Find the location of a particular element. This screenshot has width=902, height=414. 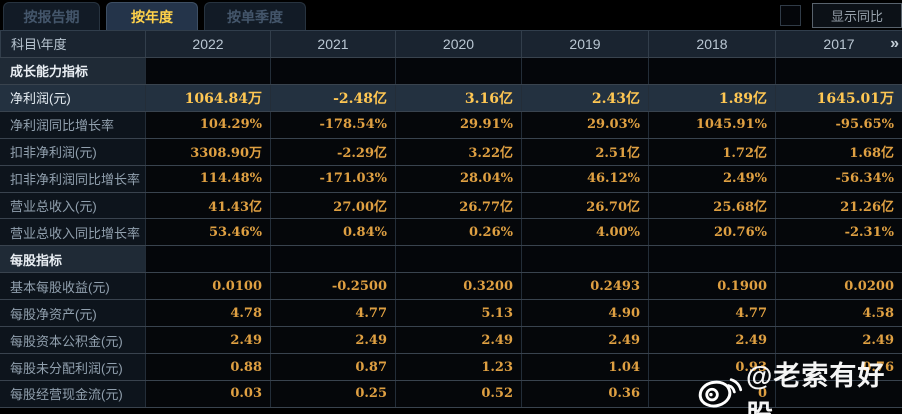

cell-value: 0.2493 is located at coordinates (584, 286).